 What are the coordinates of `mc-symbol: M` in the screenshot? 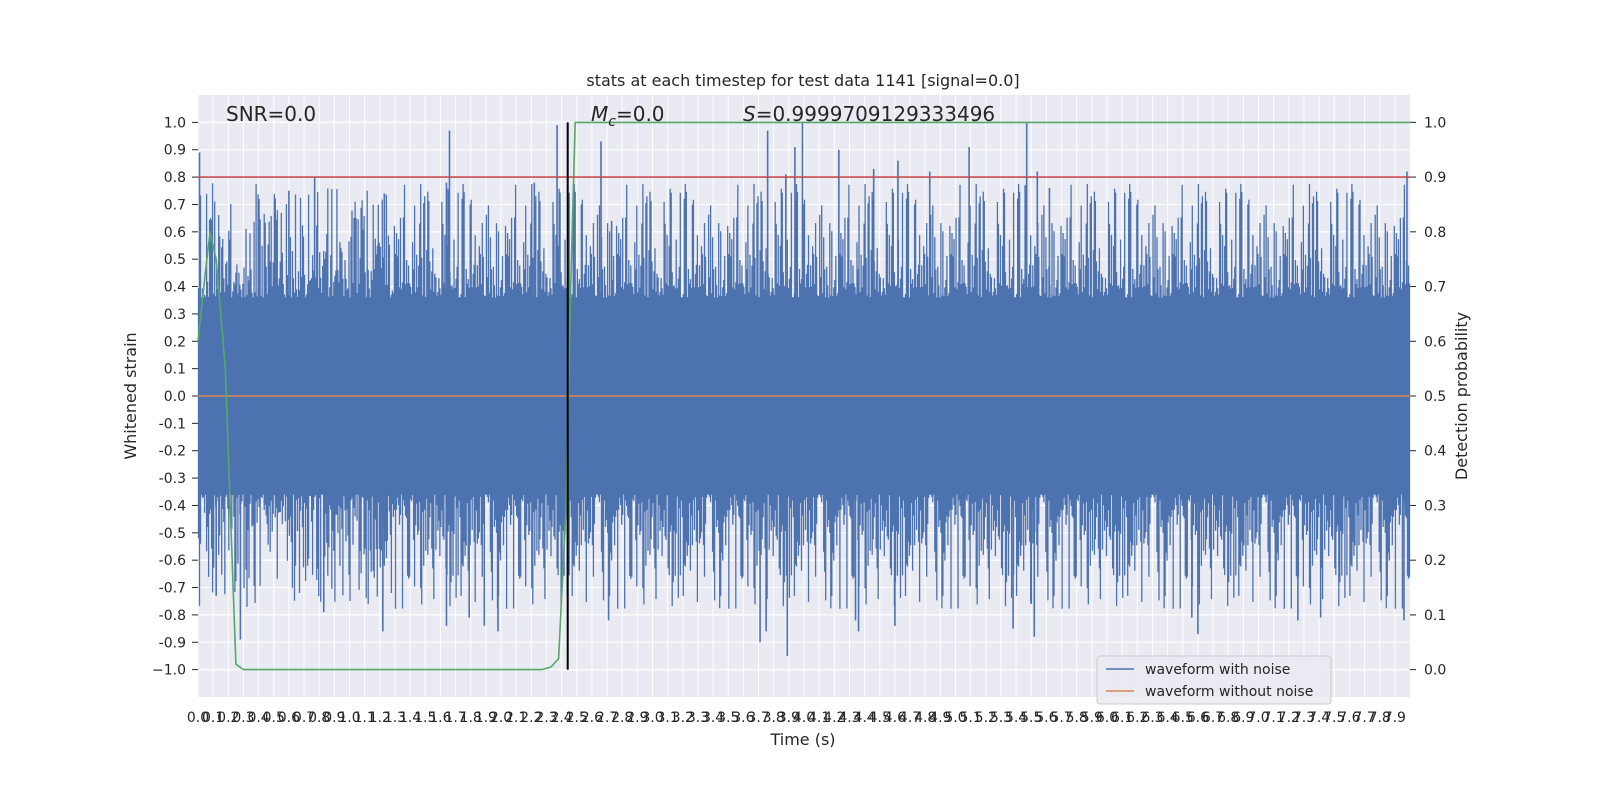 It's located at (599, 114).